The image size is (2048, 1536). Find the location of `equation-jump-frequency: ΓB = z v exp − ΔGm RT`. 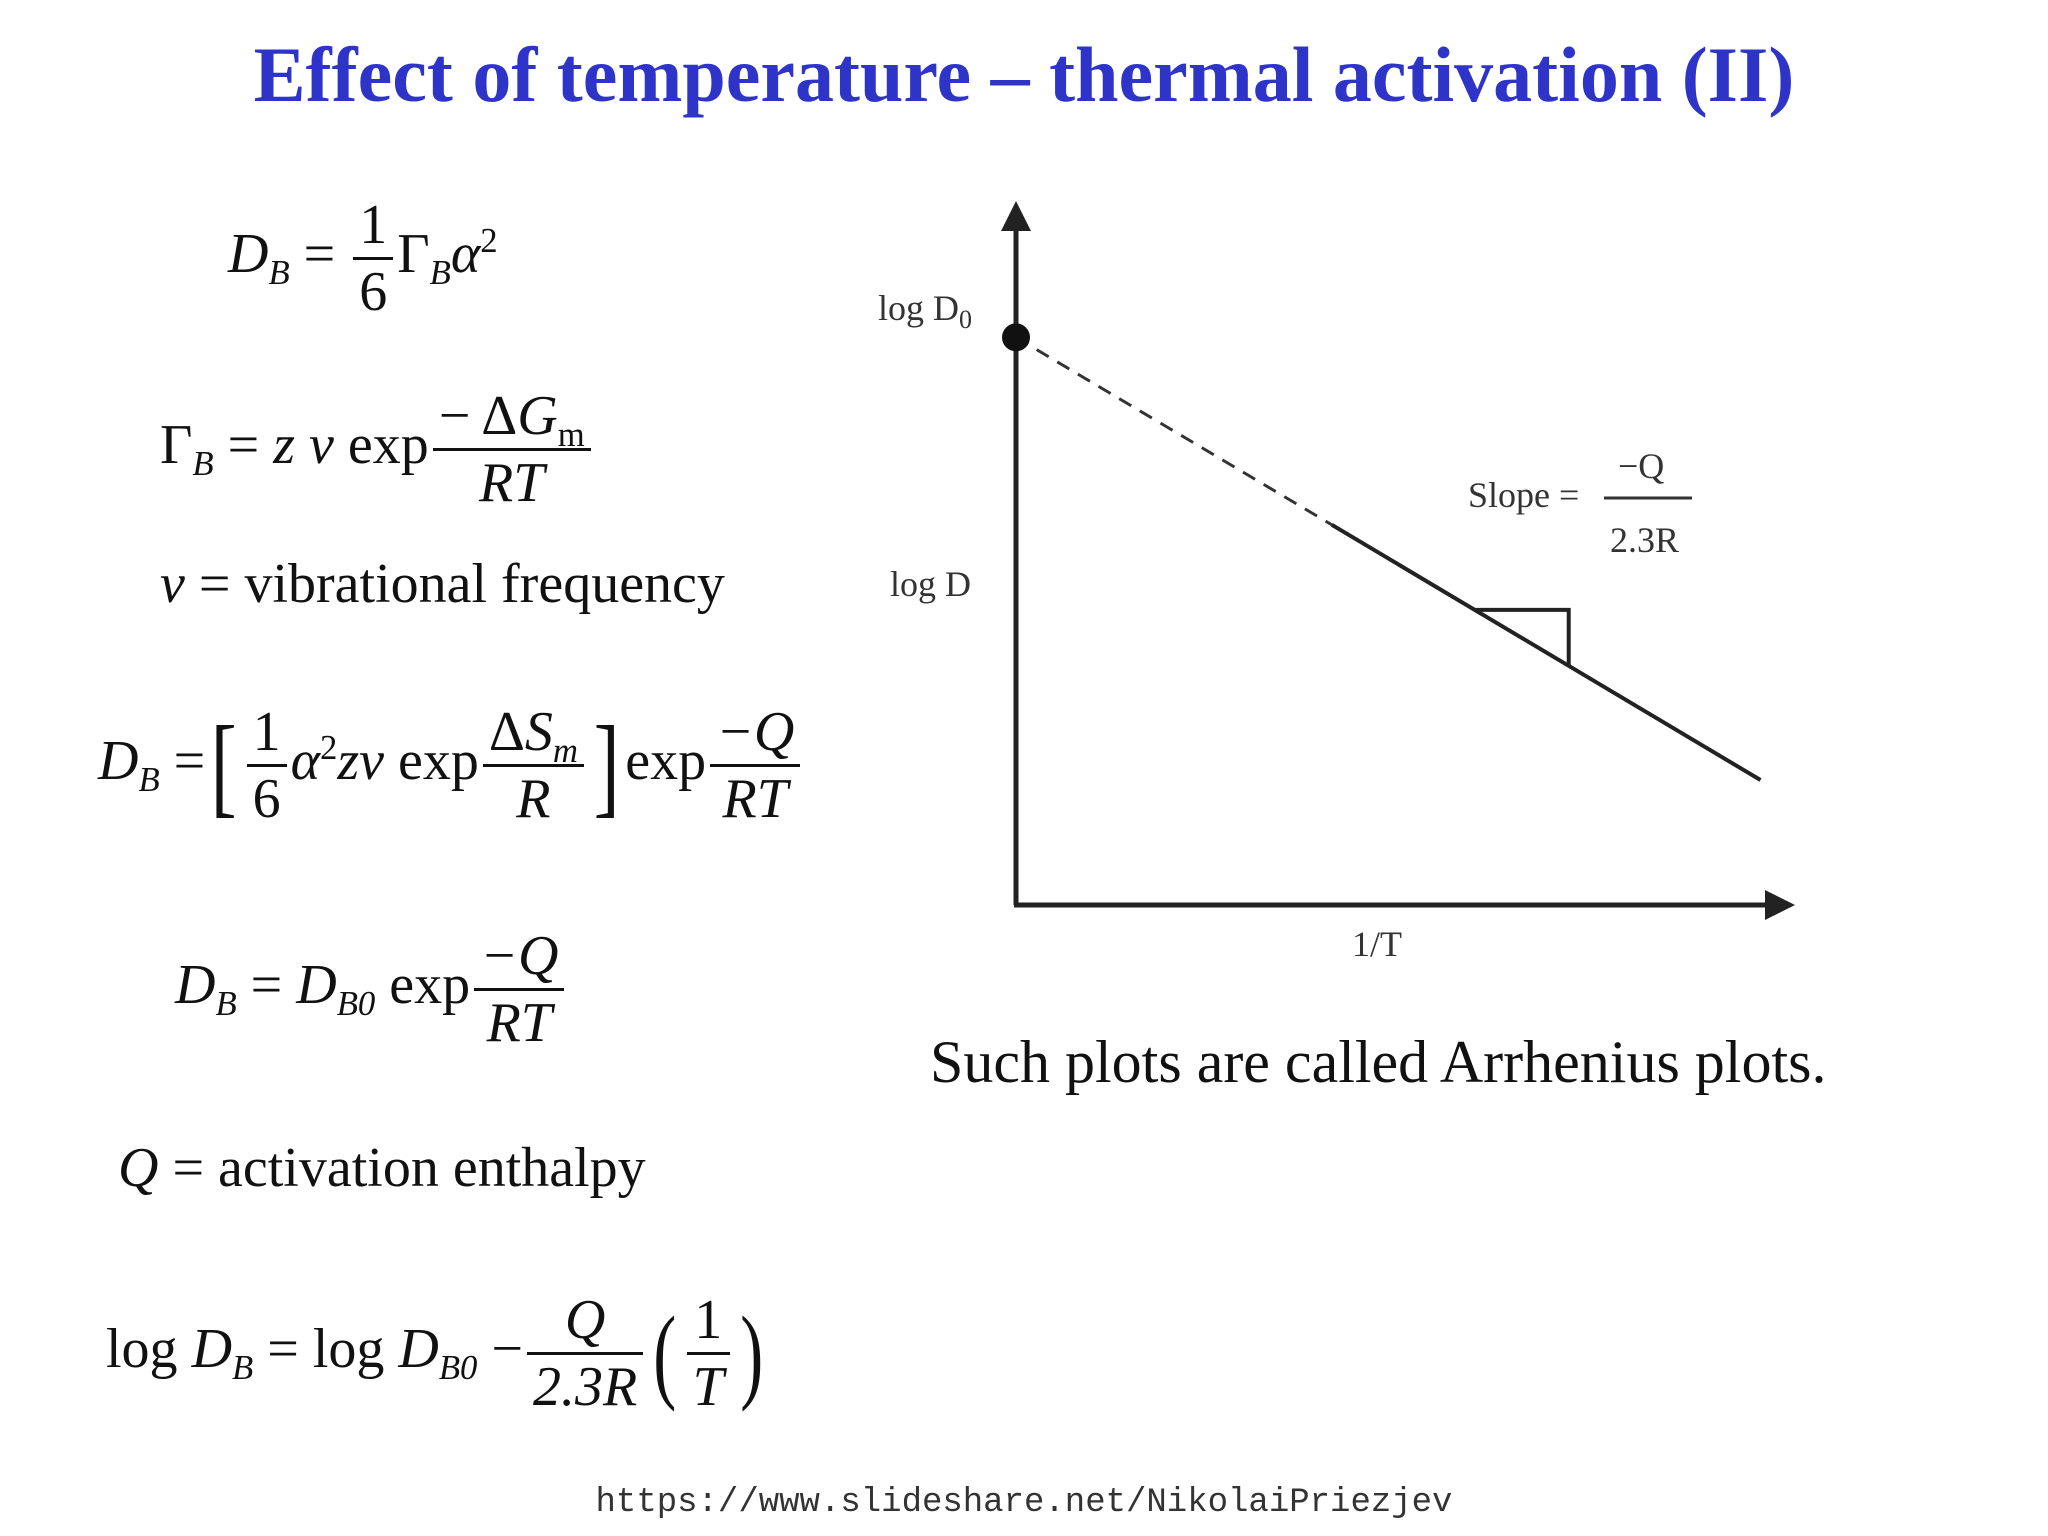

equation-jump-frequency: ΓB = z v exp − ΔGm RT is located at coordinates (377, 450).